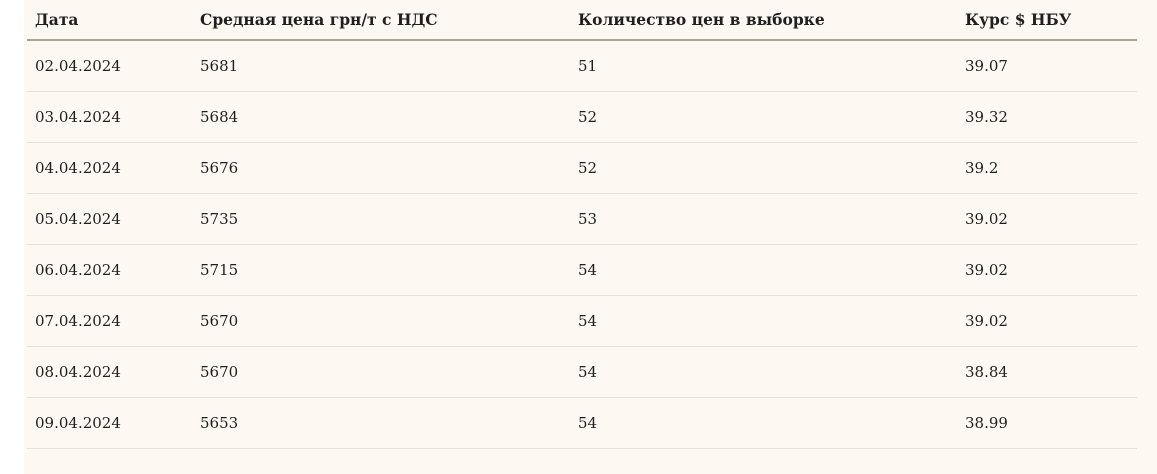 This screenshot has height=474, width=1157. I want to click on cell-rate: 39.07, so click(986, 66).